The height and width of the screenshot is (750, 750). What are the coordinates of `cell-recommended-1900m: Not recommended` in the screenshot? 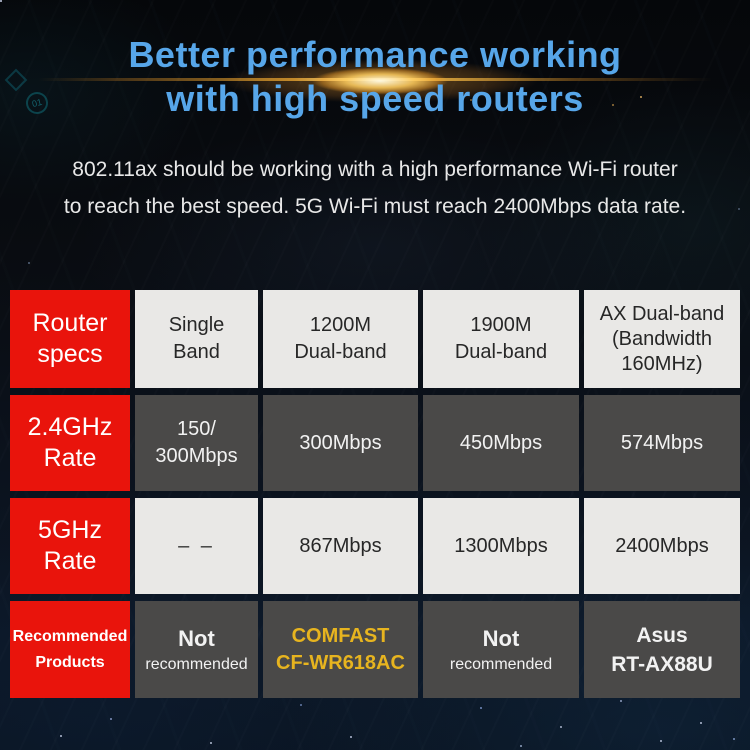 It's located at (501, 649).